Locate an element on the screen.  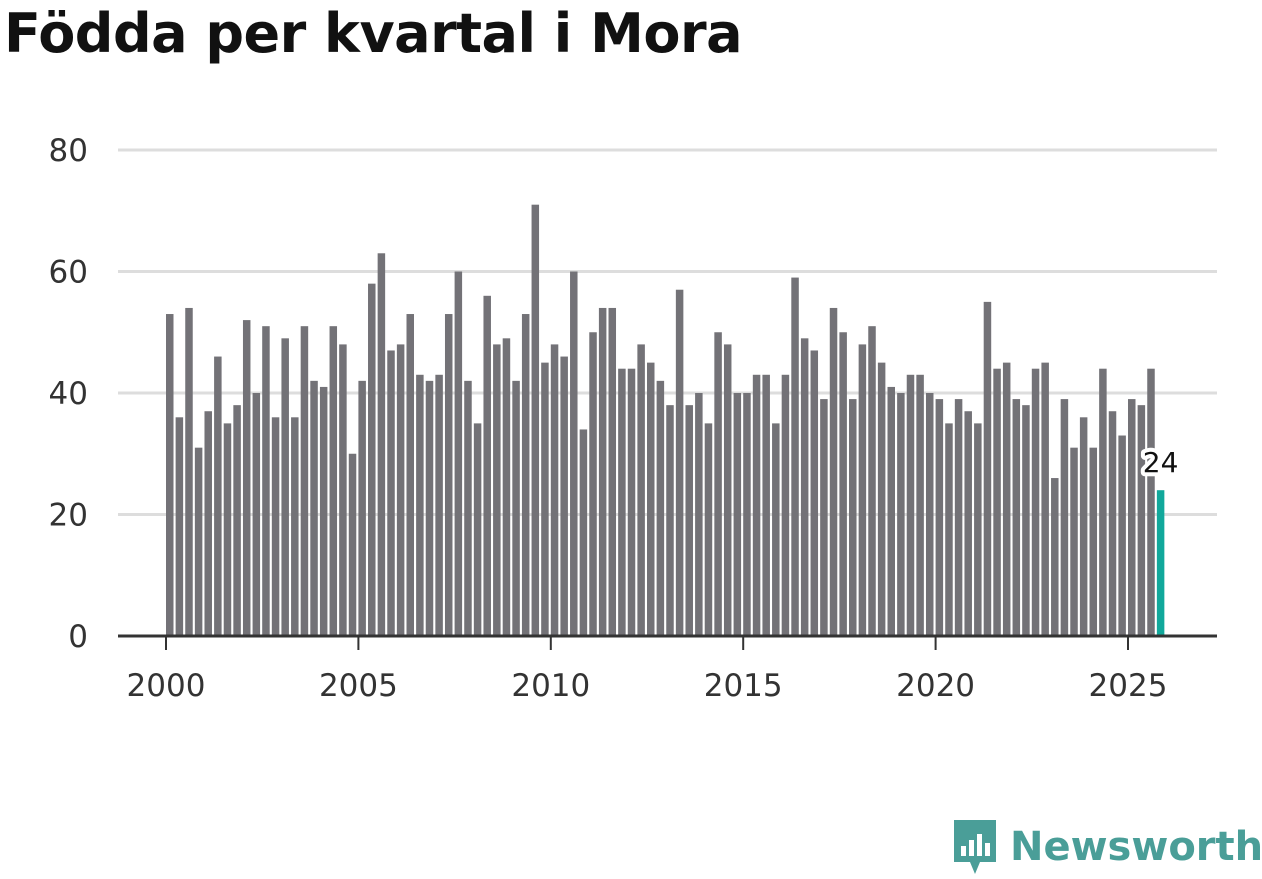
brand-name: Newsworthy is located at coordinates (1136, 847).